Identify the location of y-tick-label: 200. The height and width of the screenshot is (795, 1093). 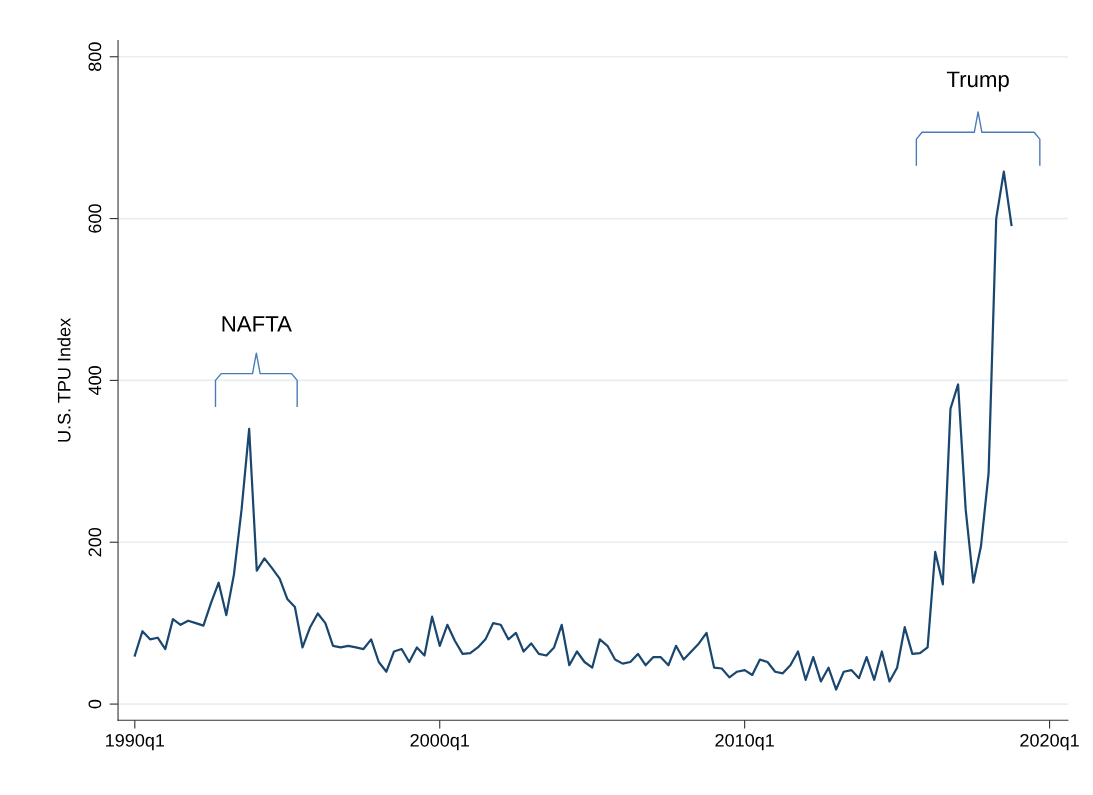
(95, 542).